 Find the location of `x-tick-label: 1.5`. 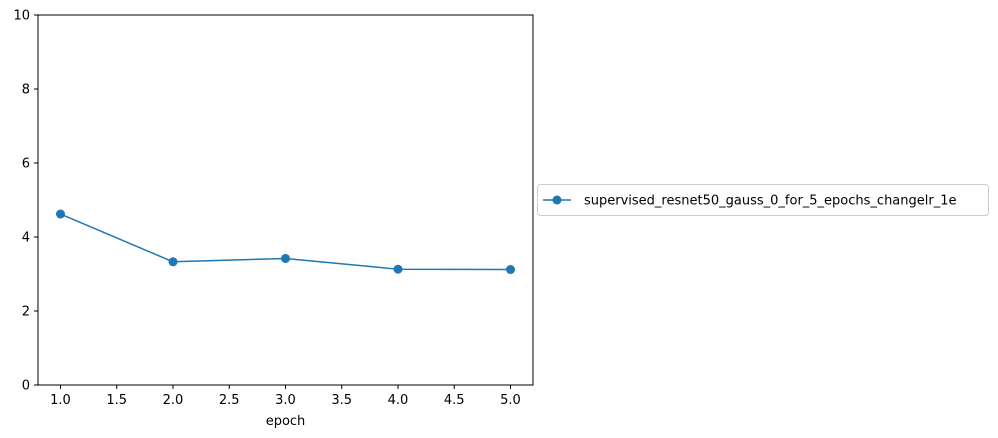

x-tick-label: 1.5 is located at coordinates (116, 400).